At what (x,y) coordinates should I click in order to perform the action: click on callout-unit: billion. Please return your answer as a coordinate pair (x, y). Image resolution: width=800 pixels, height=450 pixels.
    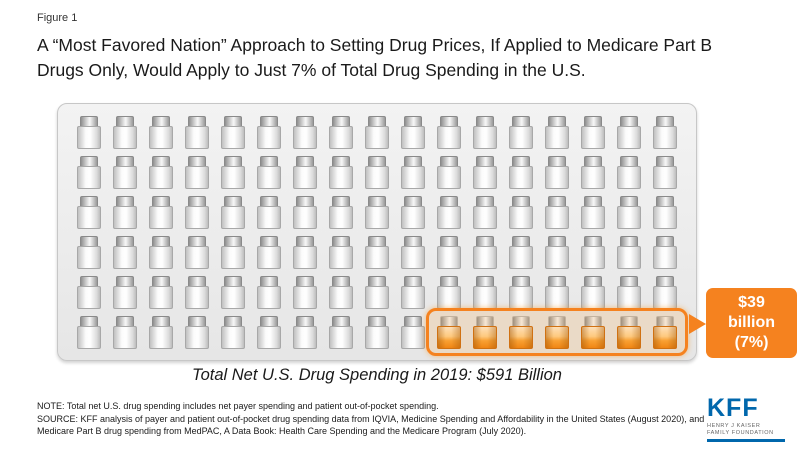
    Looking at the image, I should click on (751, 322).